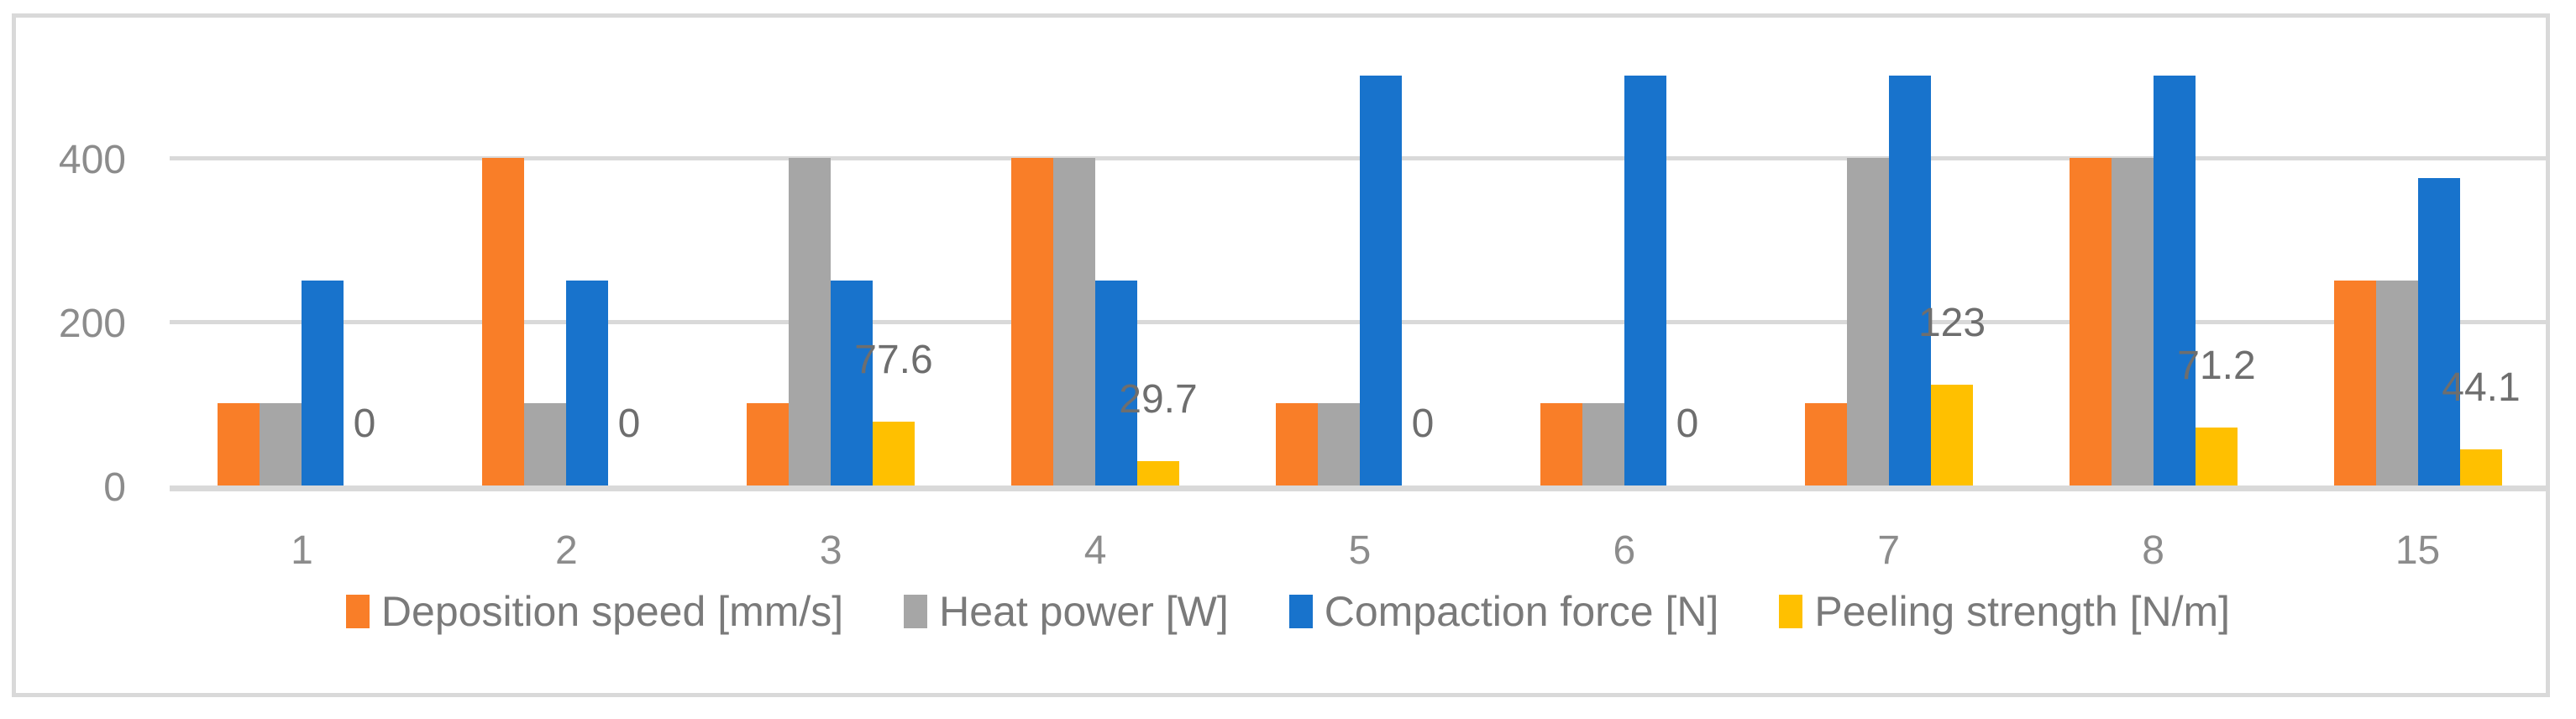  What do you see at coordinates (1360, 488) in the screenshot?
I see `x-axis-line` at bounding box center [1360, 488].